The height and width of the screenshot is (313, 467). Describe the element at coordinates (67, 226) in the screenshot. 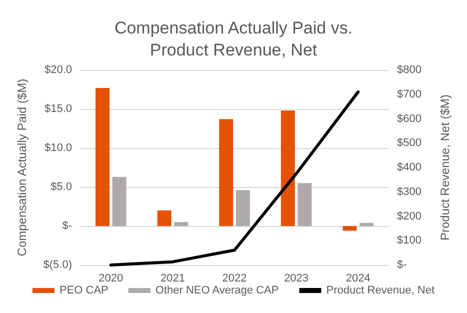

I see `y-tick-label: $-` at that location.